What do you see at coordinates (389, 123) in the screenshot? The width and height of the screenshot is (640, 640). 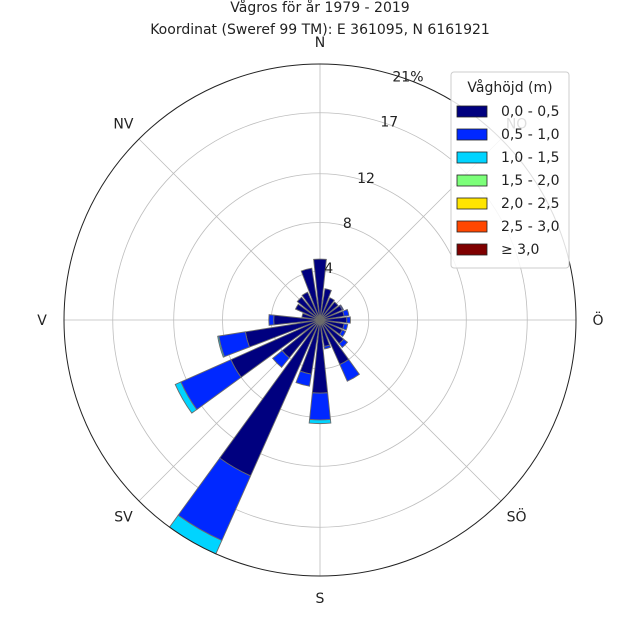 I see `radial-tick-label: 17` at bounding box center [389, 123].